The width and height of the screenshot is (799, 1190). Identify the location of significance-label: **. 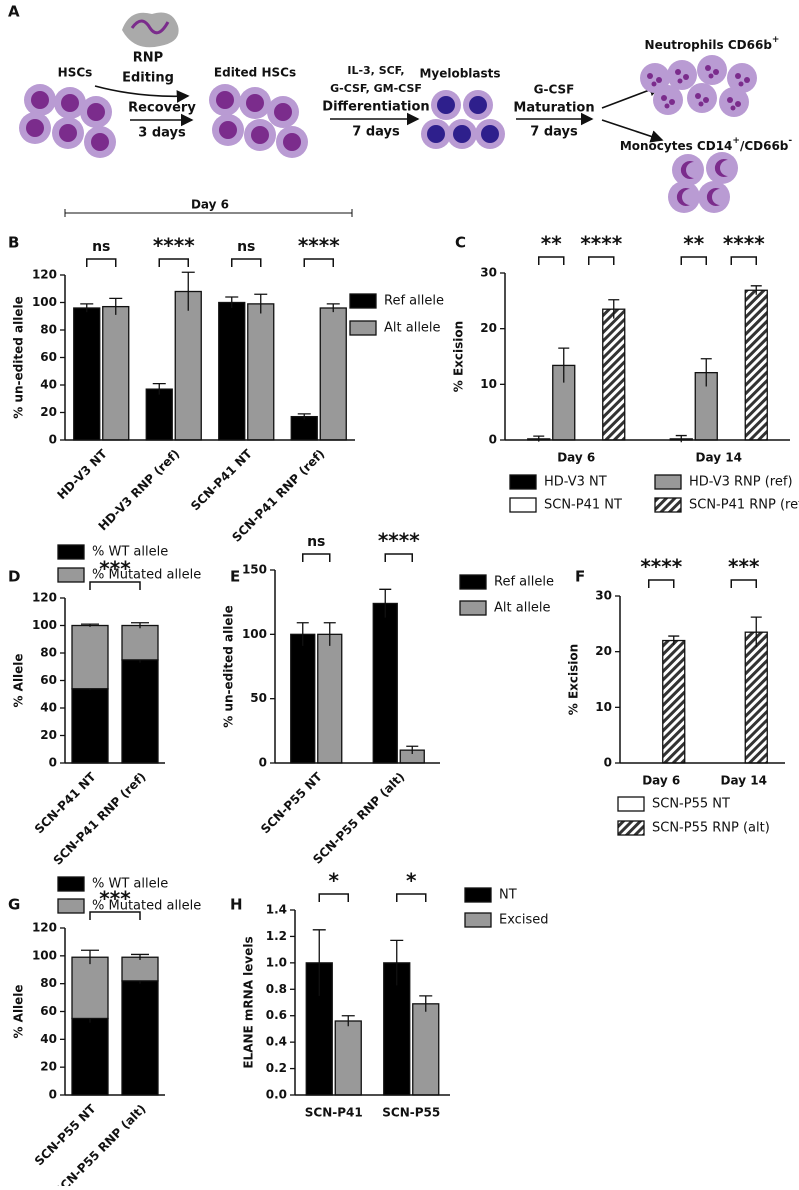
(551, 244).